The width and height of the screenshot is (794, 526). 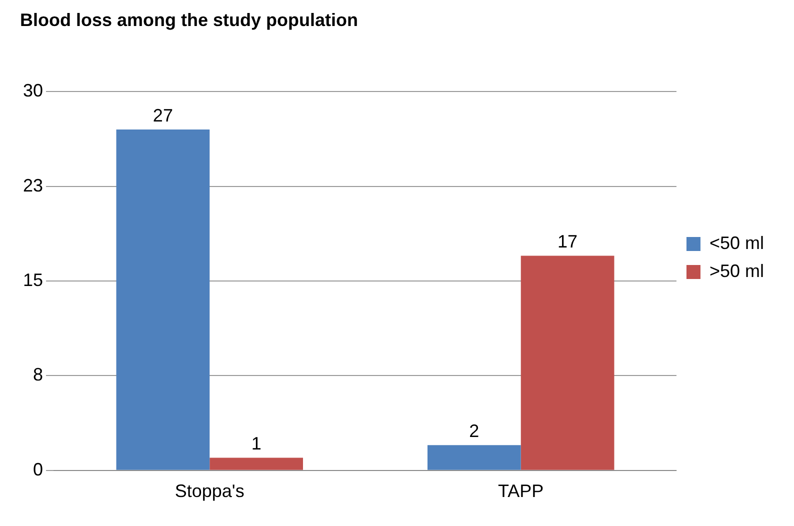 I want to click on y-tick-label: 15, so click(x=33, y=280).